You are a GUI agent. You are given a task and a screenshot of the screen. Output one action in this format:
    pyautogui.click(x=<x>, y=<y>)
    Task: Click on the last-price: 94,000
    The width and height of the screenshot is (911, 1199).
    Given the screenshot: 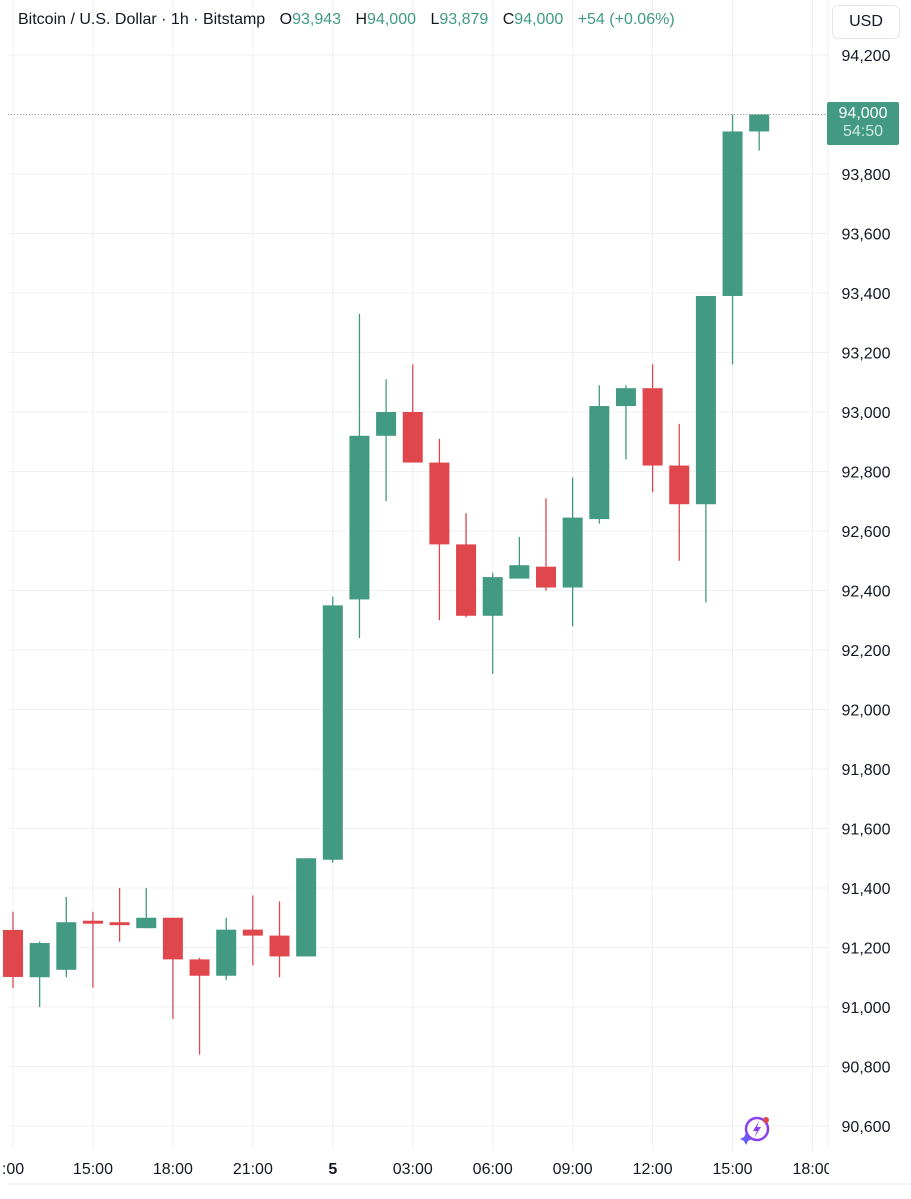 What is the action you would take?
    pyautogui.click(x=863, y=113)
    